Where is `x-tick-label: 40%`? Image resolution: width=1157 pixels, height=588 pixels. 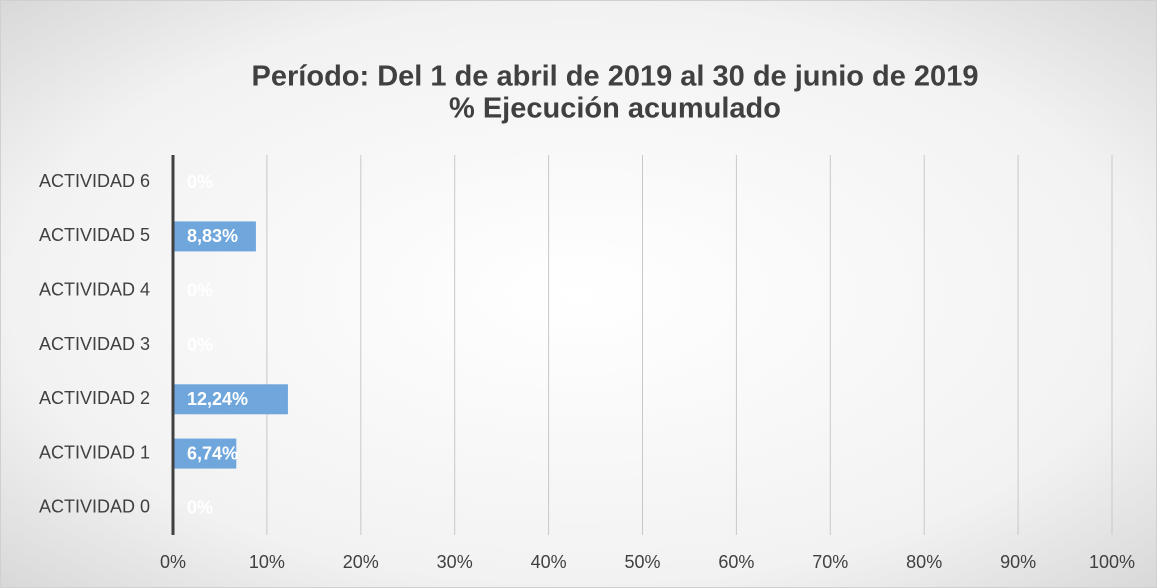 x-tick-label: 40% is located at coordinates (549, 562).